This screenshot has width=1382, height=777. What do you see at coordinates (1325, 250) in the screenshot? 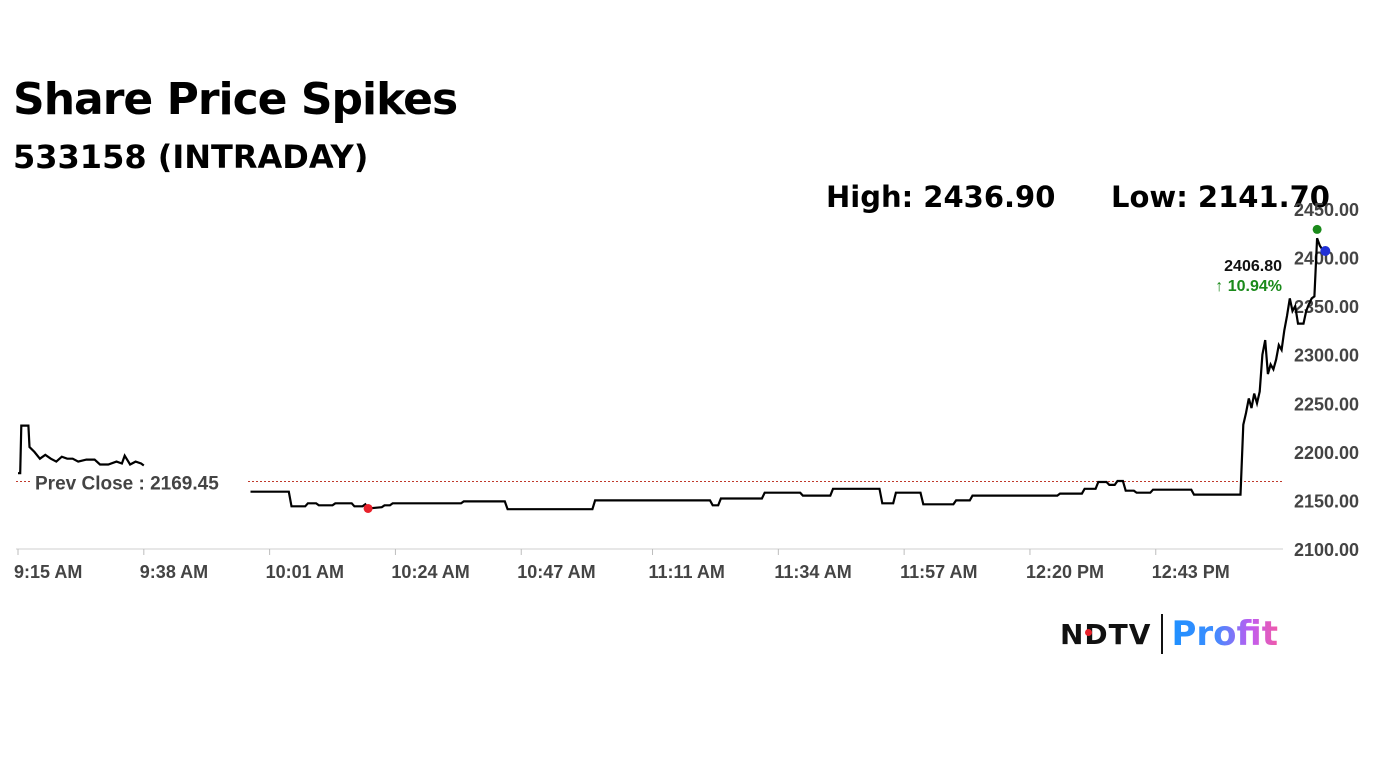
I see `last-price-marker` at bounding box center [1325, 250].